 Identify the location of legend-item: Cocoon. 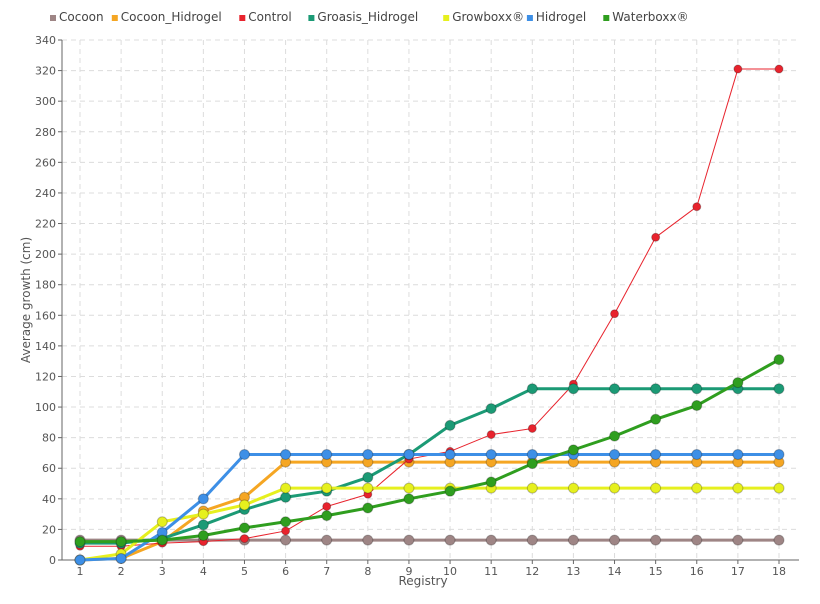
(77, 17).